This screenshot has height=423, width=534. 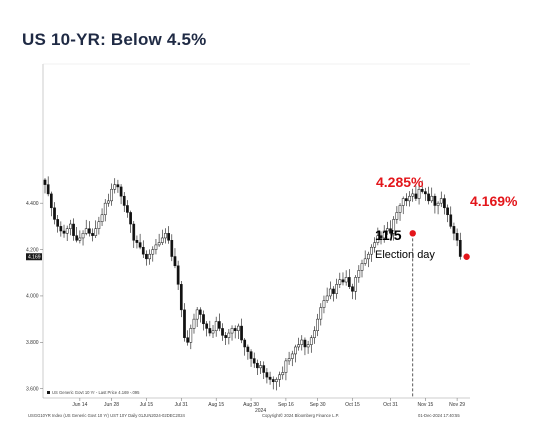 What do you see at coordinates (114, 39) in the screenshot?
I see `chart-title: US 10-YR: Below 4.5%` at bounding box center [114, 39].